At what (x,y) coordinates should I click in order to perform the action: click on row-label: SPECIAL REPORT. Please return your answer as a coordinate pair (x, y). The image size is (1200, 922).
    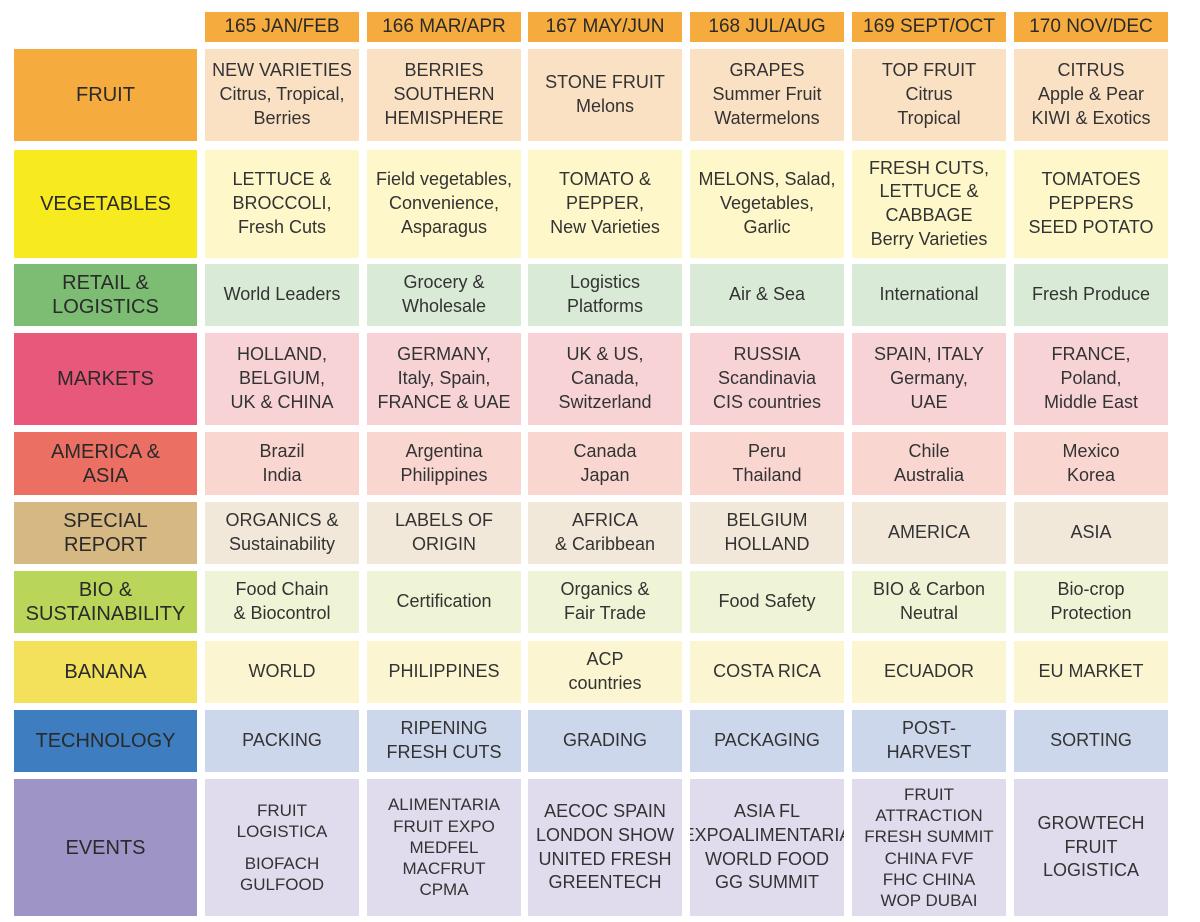
    Looking at the image, I should click on (105, 533).